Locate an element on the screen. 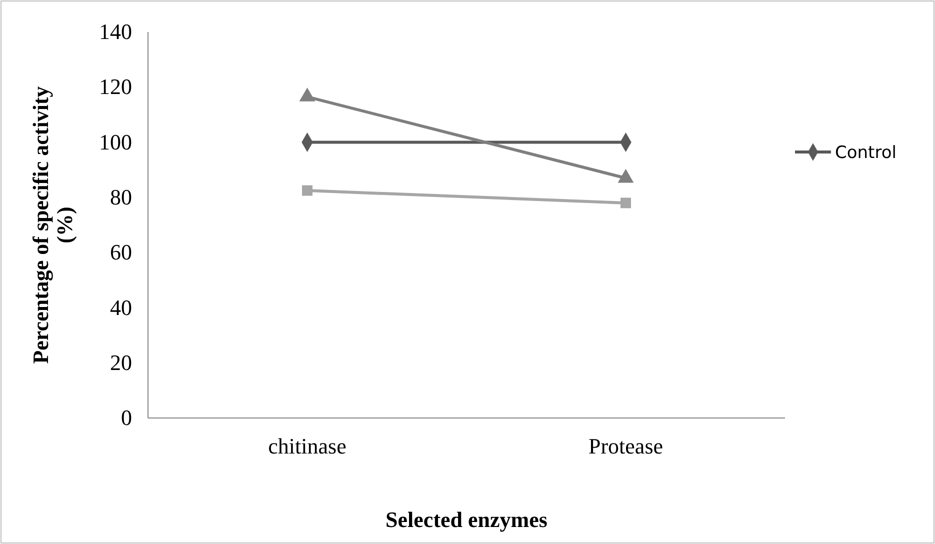  y-tick-label: 100 is located at coordinates (115, 141).